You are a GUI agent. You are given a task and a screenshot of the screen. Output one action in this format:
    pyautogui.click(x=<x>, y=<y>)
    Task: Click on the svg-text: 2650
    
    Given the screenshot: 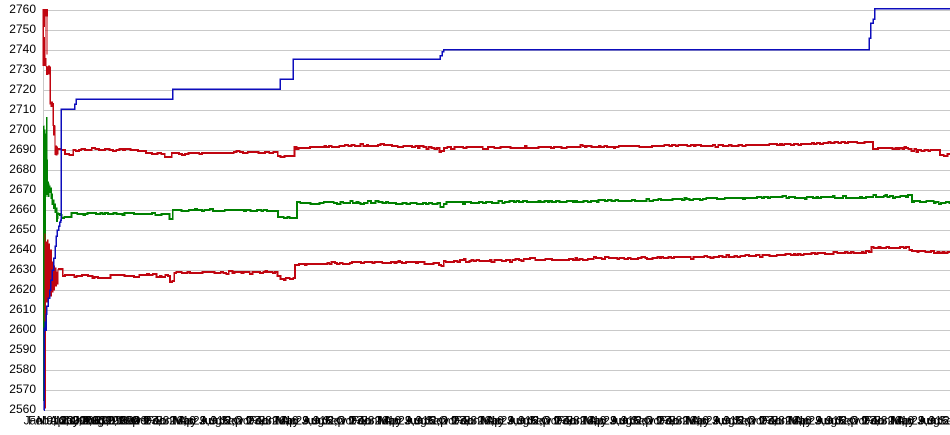 What is the action you would take?
    pyautogui.click(x=22, y=229)
    